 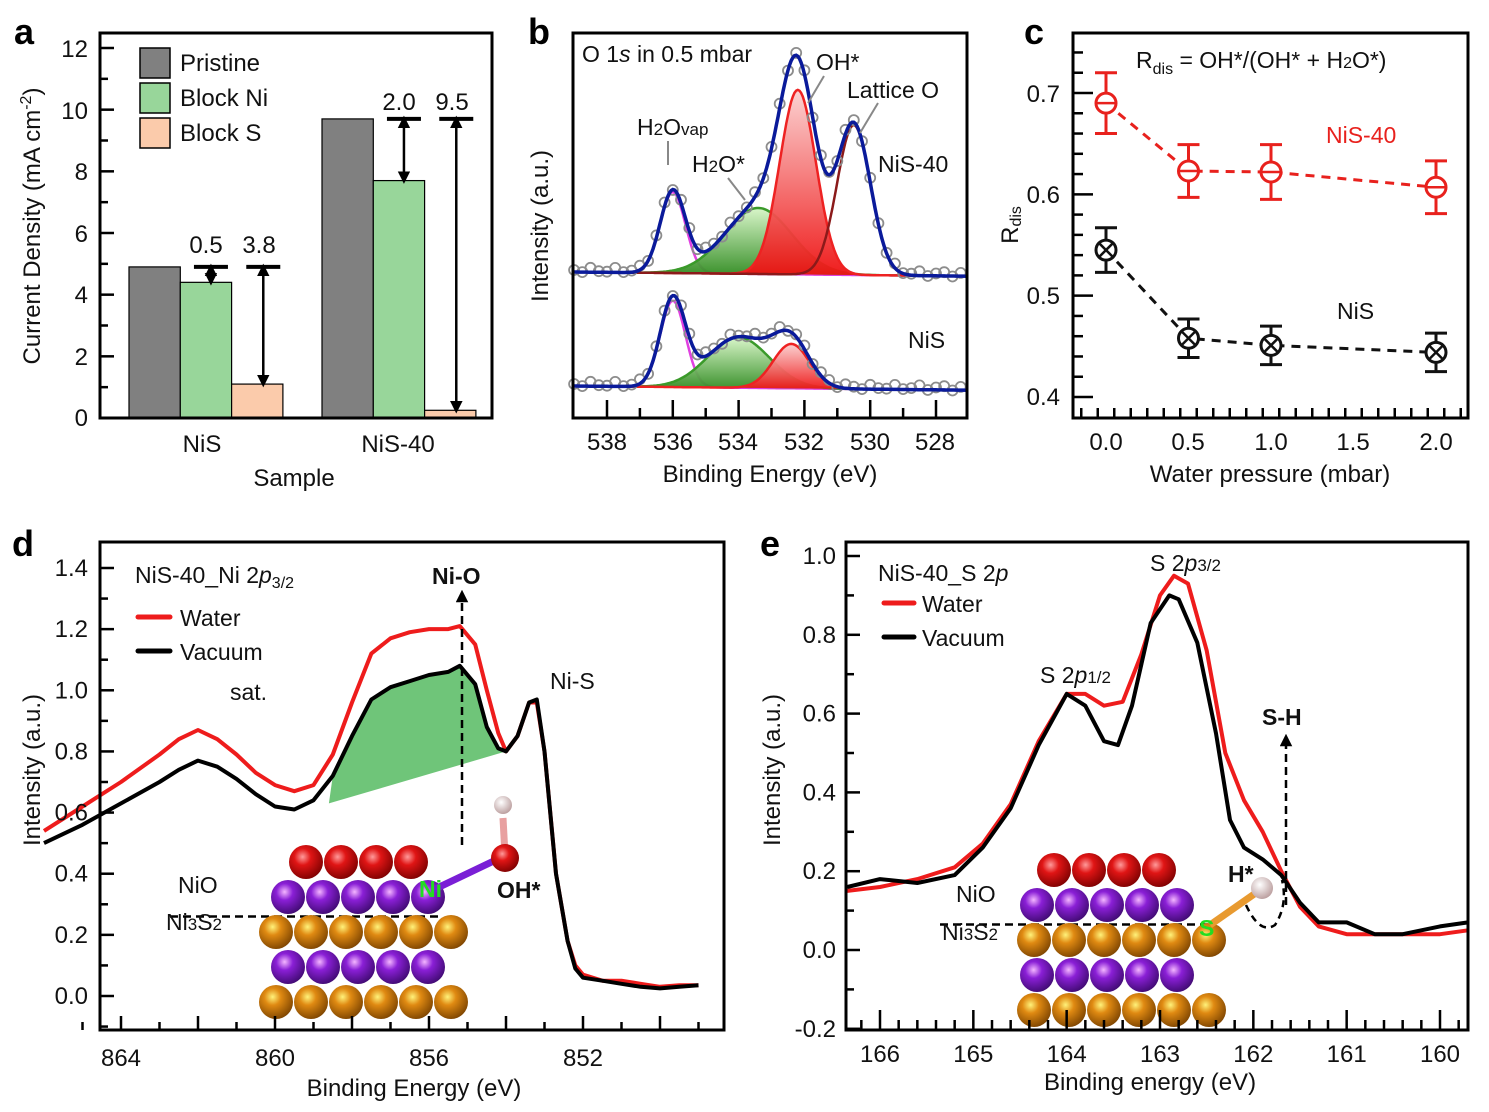 What do you see at coordinates (1150, 1082) in the screenshot?
I see `panel-e-x-axis-label: Binding energy (eV)` at bounding box center [1150, 1082].